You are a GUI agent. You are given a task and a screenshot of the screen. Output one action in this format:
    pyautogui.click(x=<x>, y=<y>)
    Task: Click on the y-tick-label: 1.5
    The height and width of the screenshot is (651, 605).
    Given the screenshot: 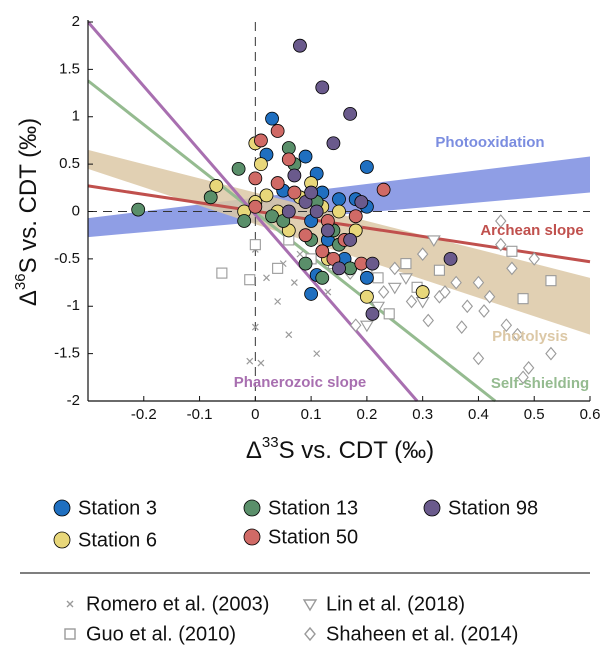 What is the action you would take?
    pyautogui.click(x=69, y=68)
    